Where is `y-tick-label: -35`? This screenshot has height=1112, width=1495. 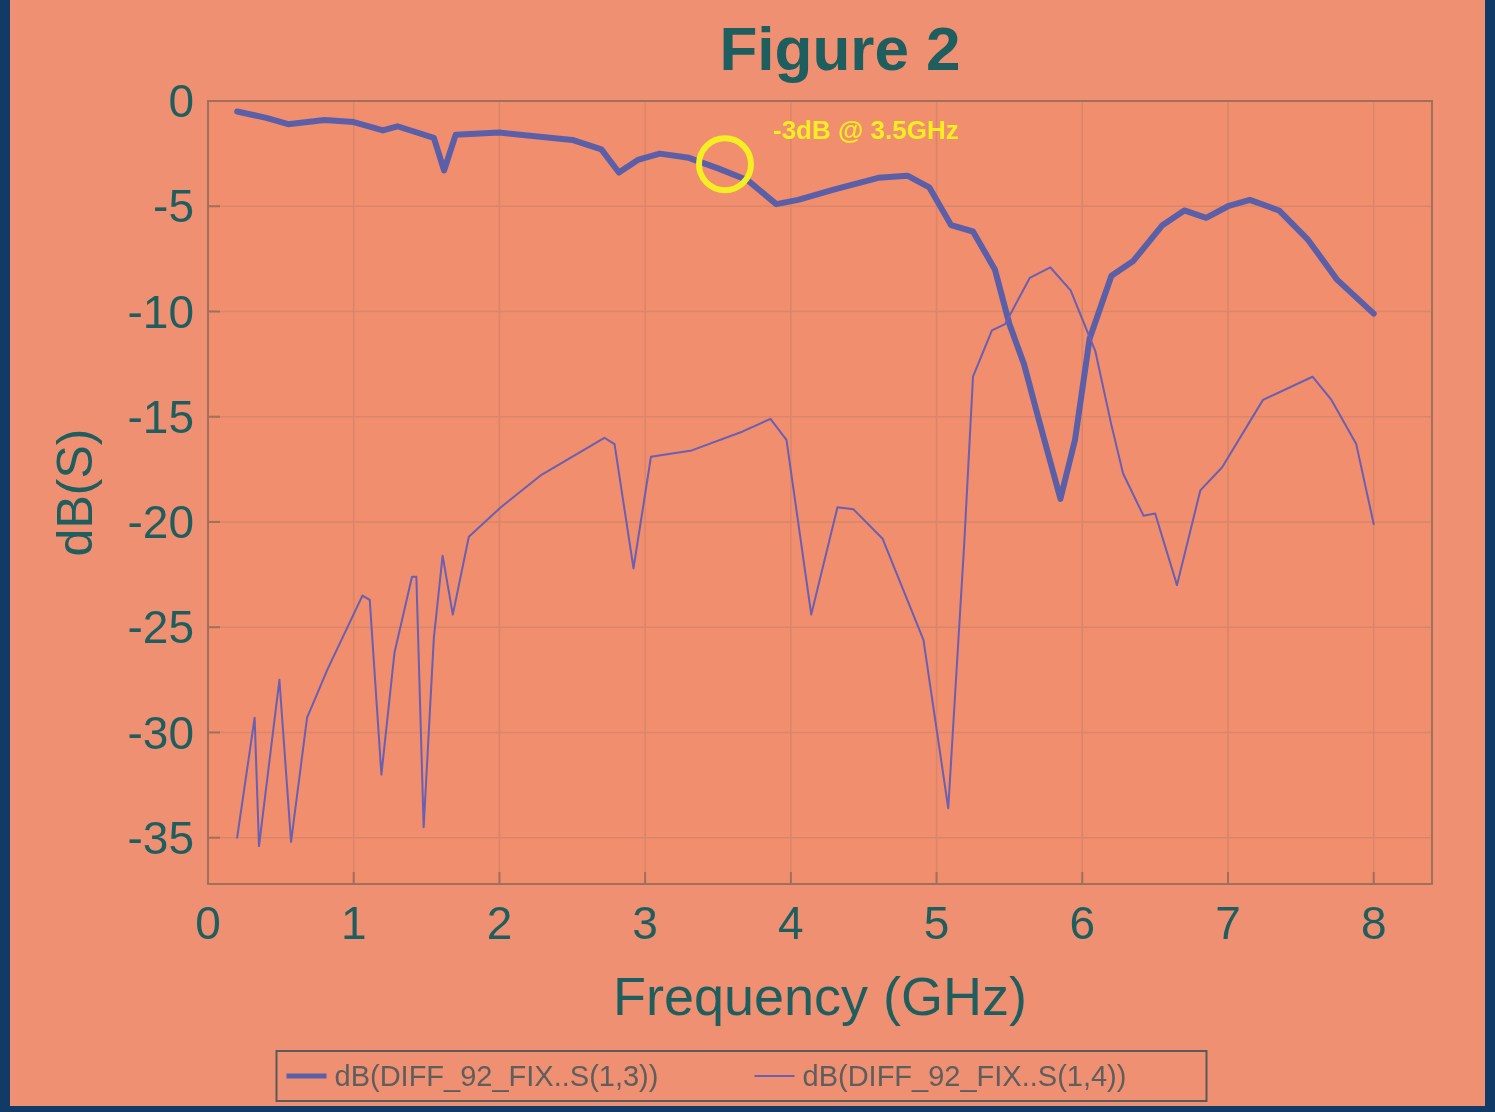
y-tick-label: -35 is located at coordinates (160, 837).